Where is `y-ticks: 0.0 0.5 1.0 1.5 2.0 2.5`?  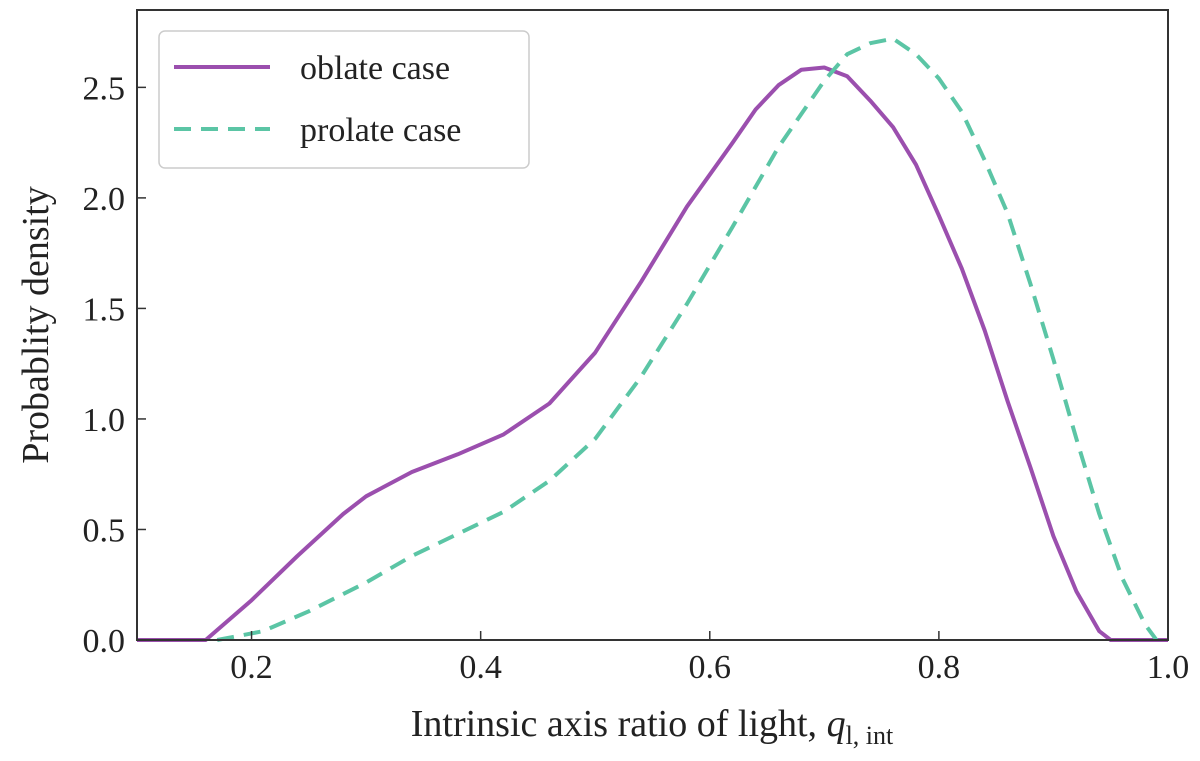 y-ticks: 0.0 0.5 1.0 1.5 2.0 2.5 is located at coordinates (114, 365).